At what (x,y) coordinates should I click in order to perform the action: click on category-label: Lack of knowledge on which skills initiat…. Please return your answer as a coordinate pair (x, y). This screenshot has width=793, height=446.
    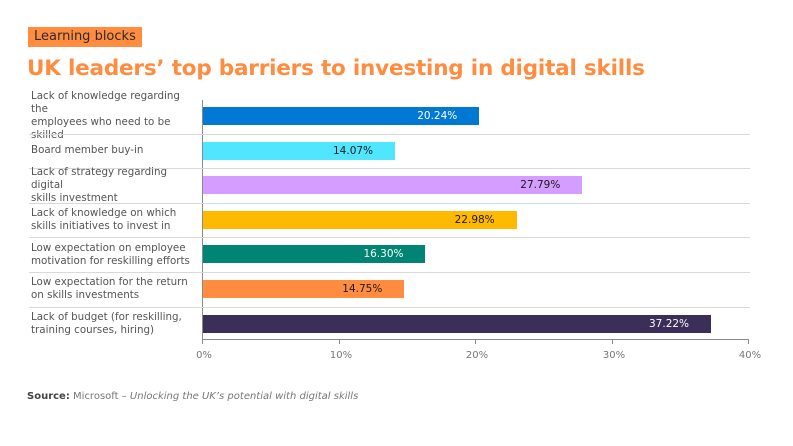
    Looking at the image, I should click on (115, 220).